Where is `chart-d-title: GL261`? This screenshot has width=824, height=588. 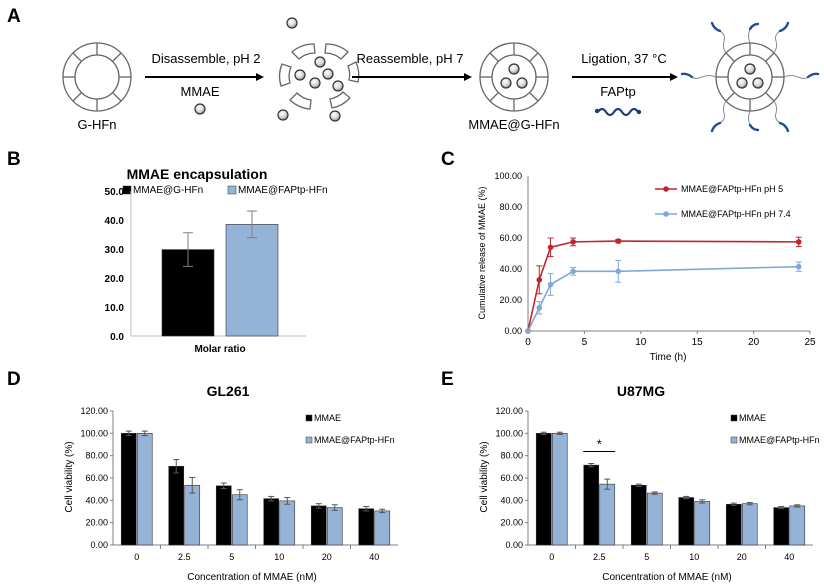 chart-d-title: GL261 is located at coordinates (228, 391).